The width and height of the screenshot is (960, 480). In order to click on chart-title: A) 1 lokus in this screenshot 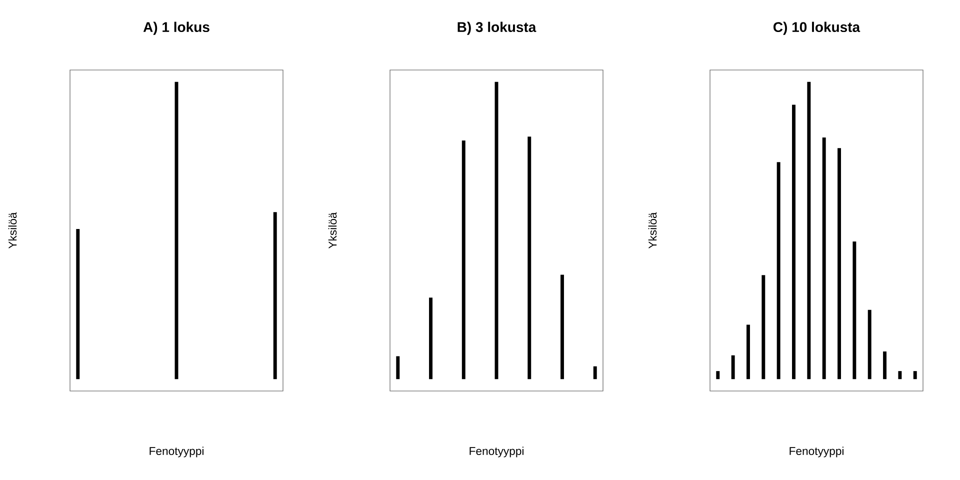, I will do `click(176, 28)`.